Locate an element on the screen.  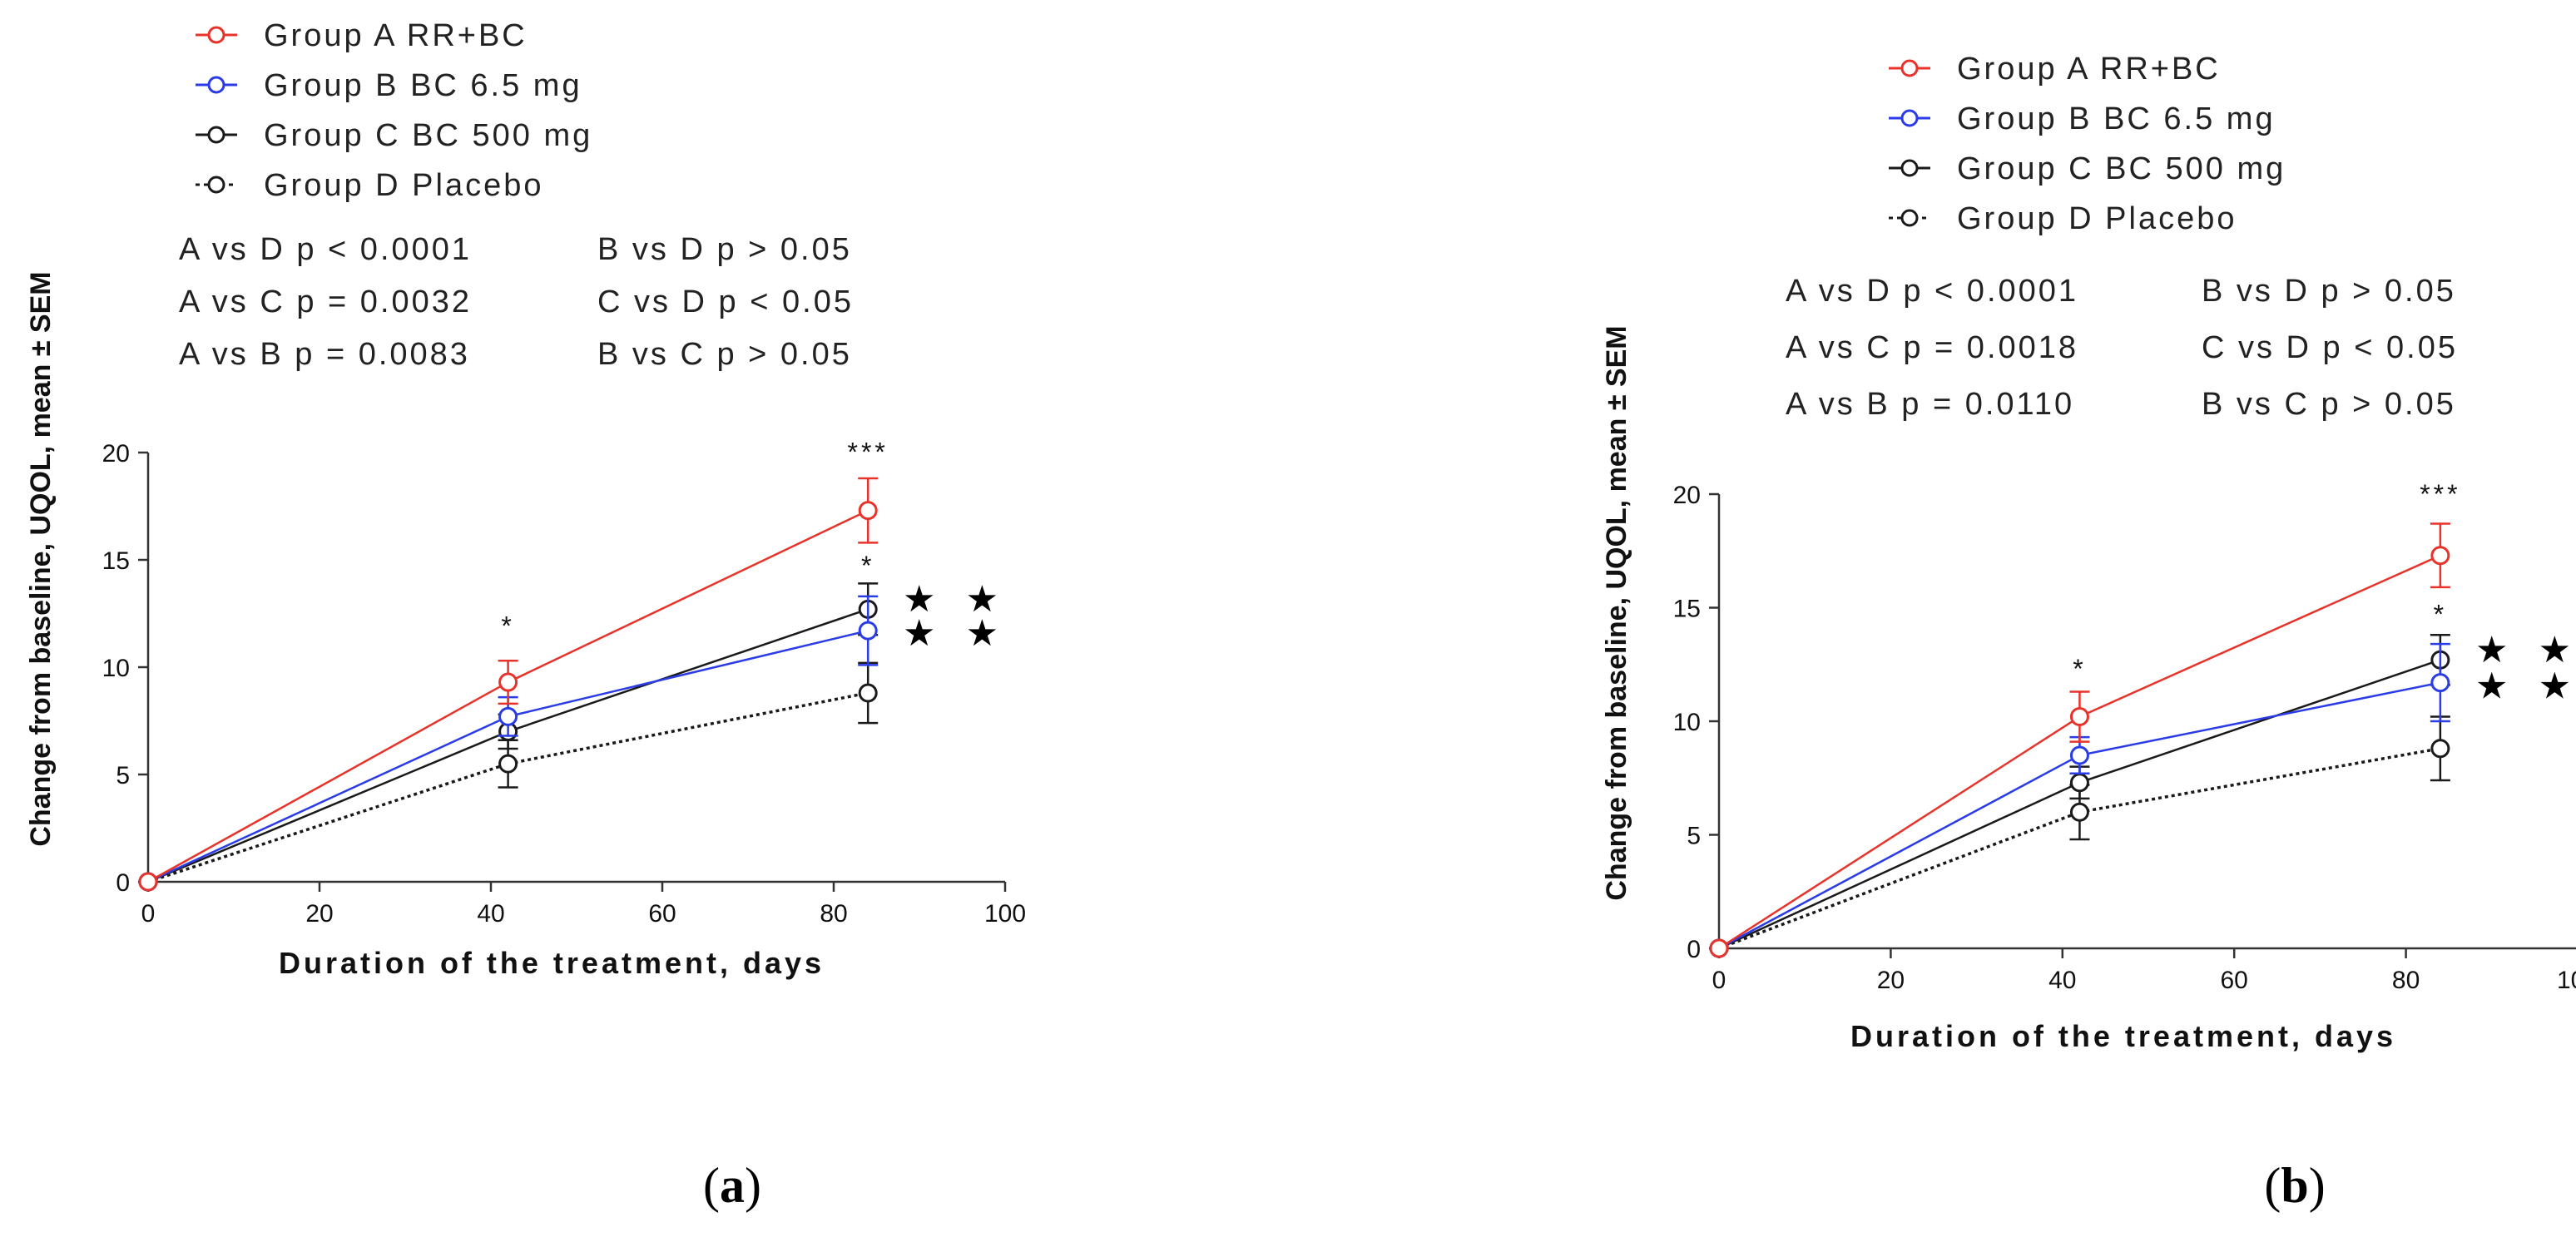
panel-label: (b) is located at coordinates (2294, 1185).